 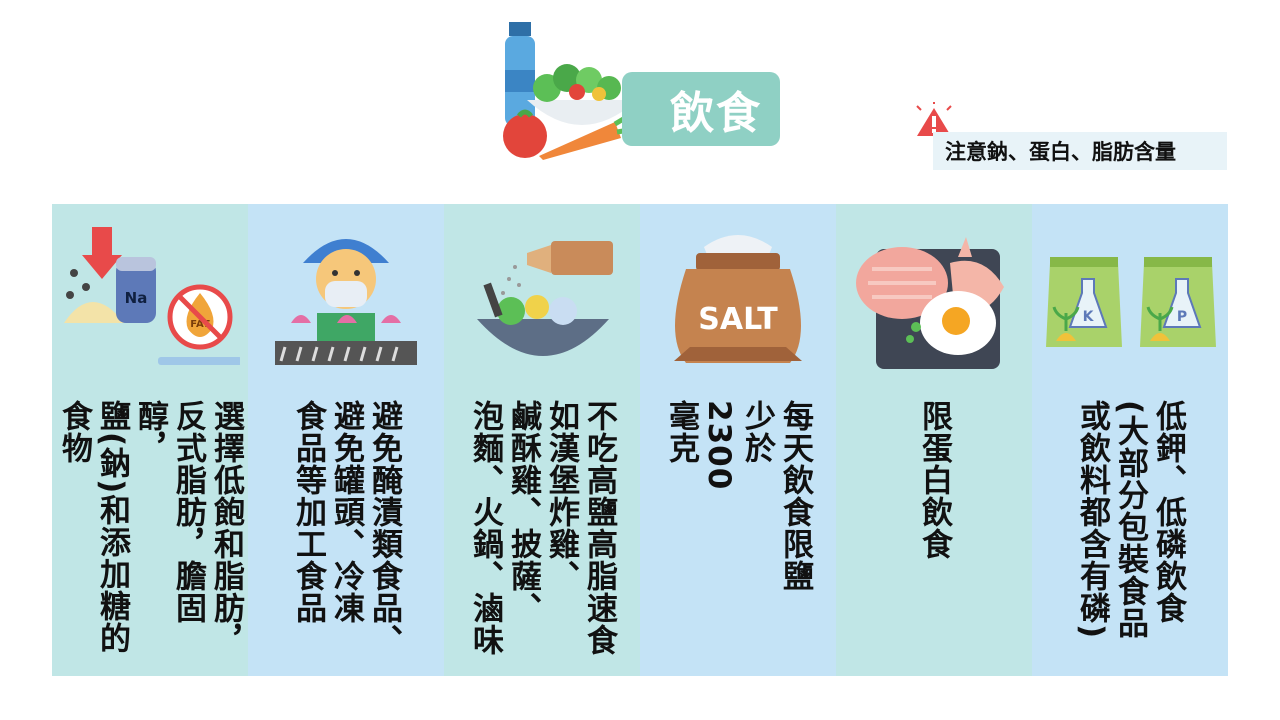 I want to click on warning-triangle-icon, so click(x=934, y=120).